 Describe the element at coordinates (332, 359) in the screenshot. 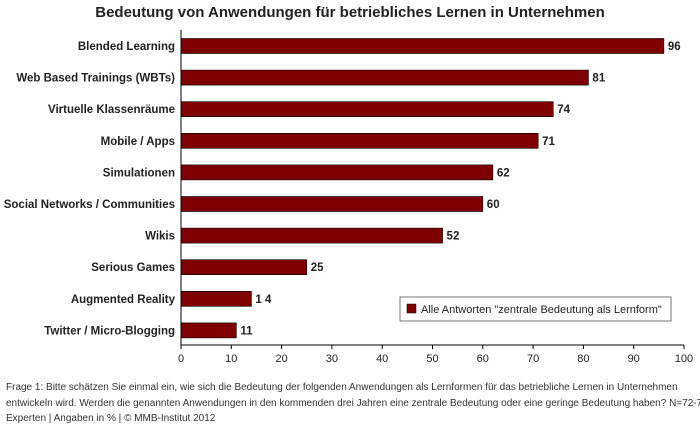

I see `x-tick-label: 30` at that location.